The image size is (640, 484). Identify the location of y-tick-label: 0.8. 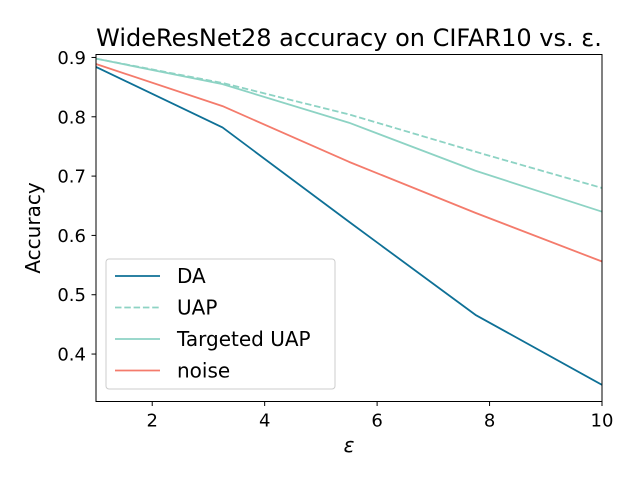
(71, 117).